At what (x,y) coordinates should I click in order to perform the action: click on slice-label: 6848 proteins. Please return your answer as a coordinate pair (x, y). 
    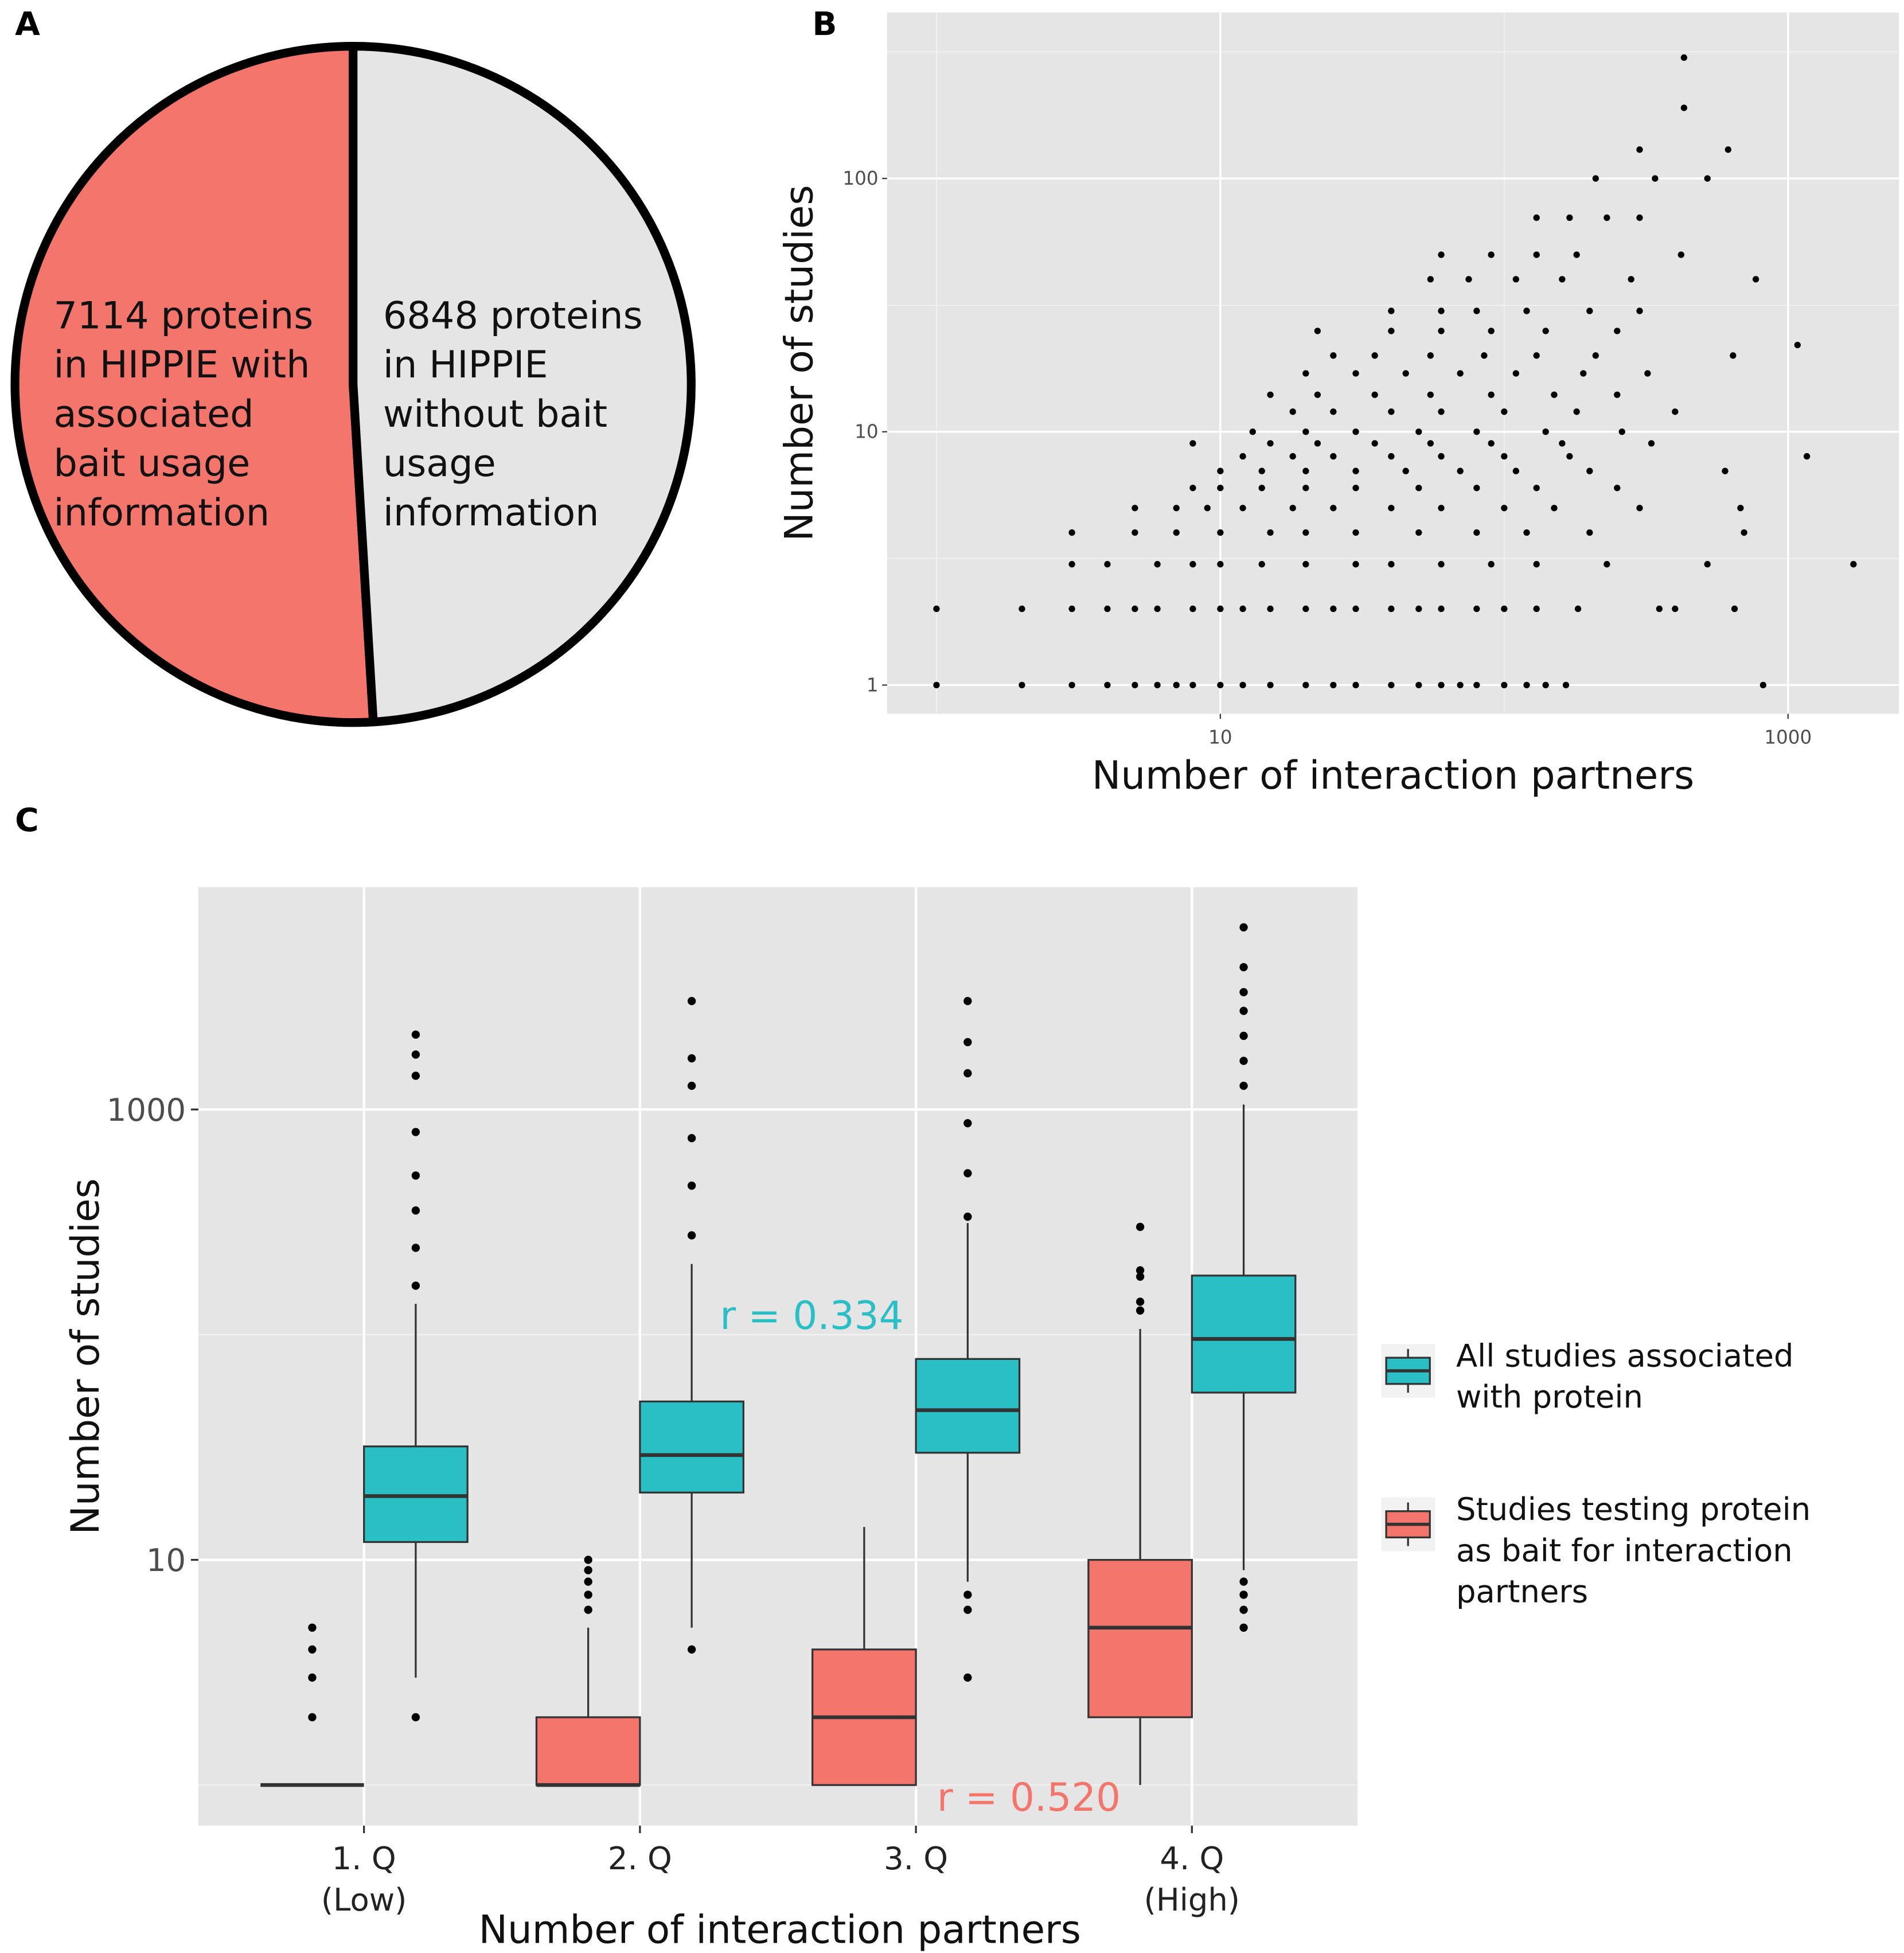
    Looking at the image, I should click on (513, 315).